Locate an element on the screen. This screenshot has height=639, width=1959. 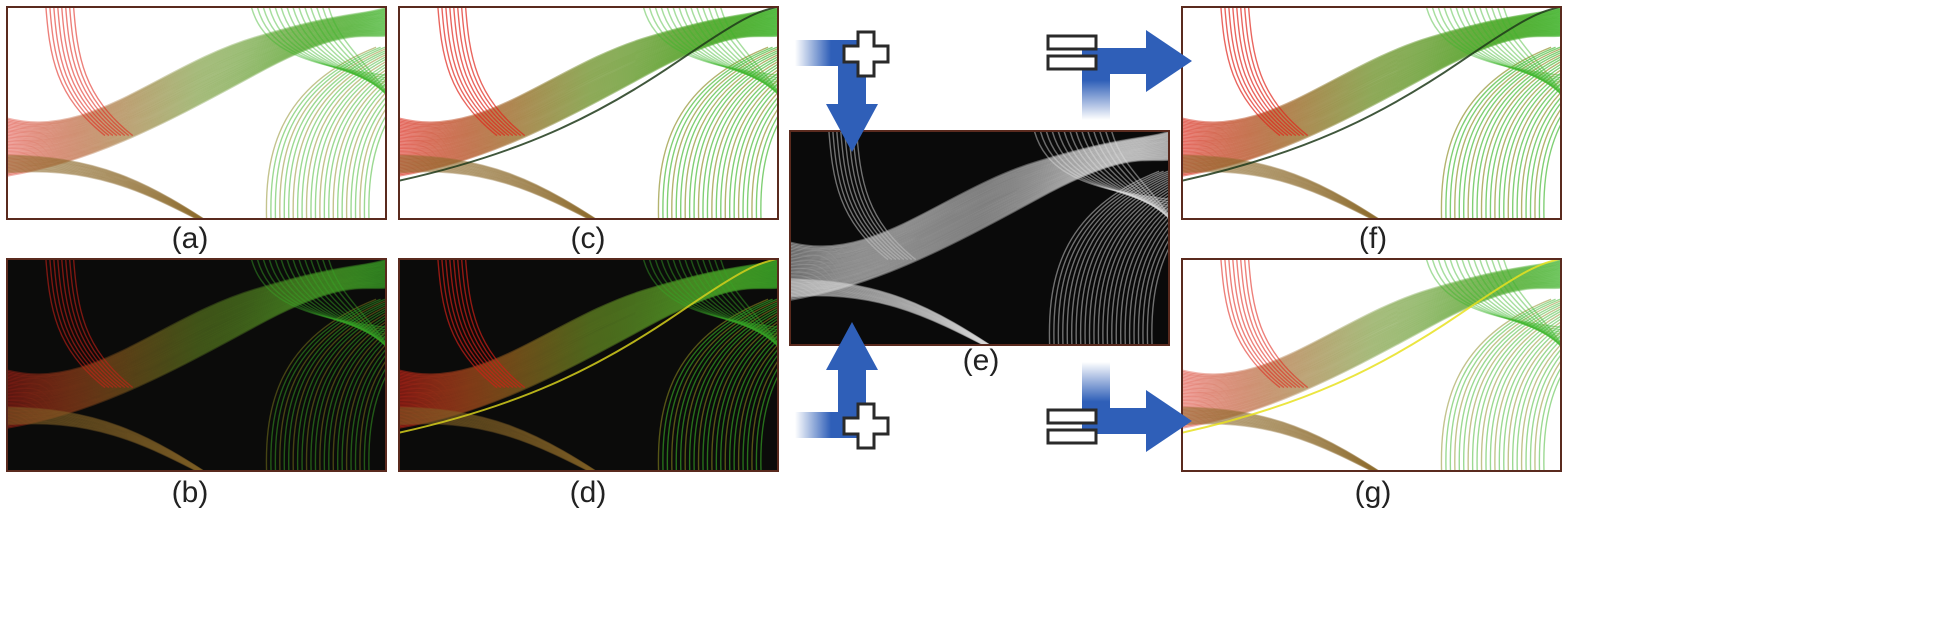
caption-g: (g) is located at coordinates (1373, 492).